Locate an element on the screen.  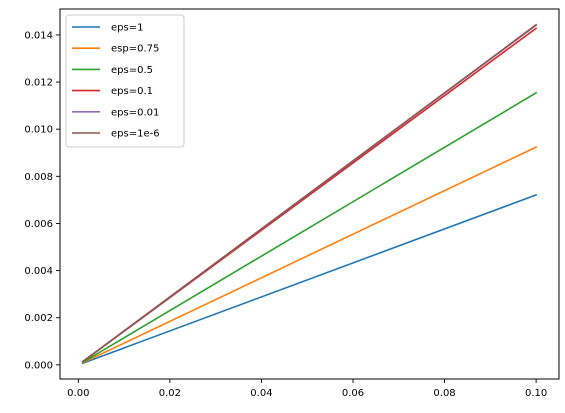
y-tick-label: 0.006 is located at coordinates (38, 224).